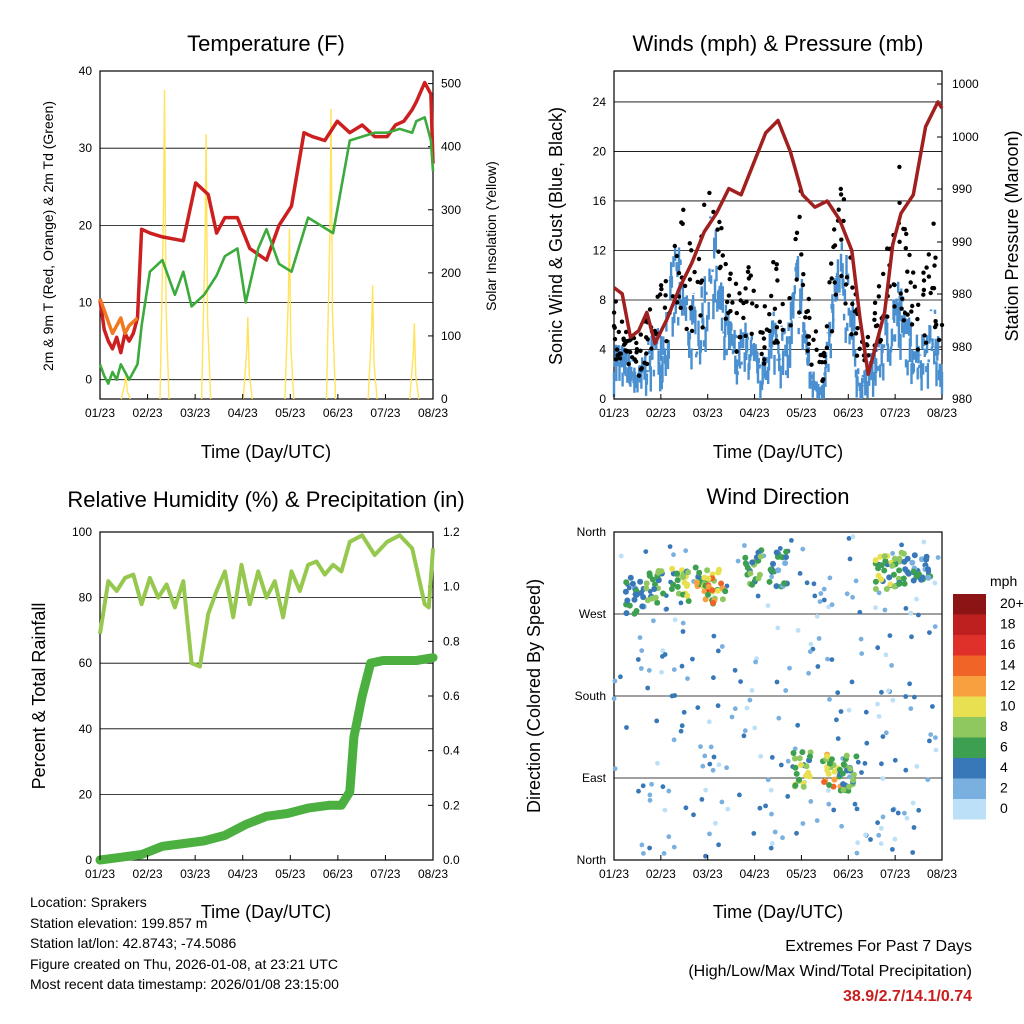  I want to click on speed-legend-swatch, so click(969, 665).